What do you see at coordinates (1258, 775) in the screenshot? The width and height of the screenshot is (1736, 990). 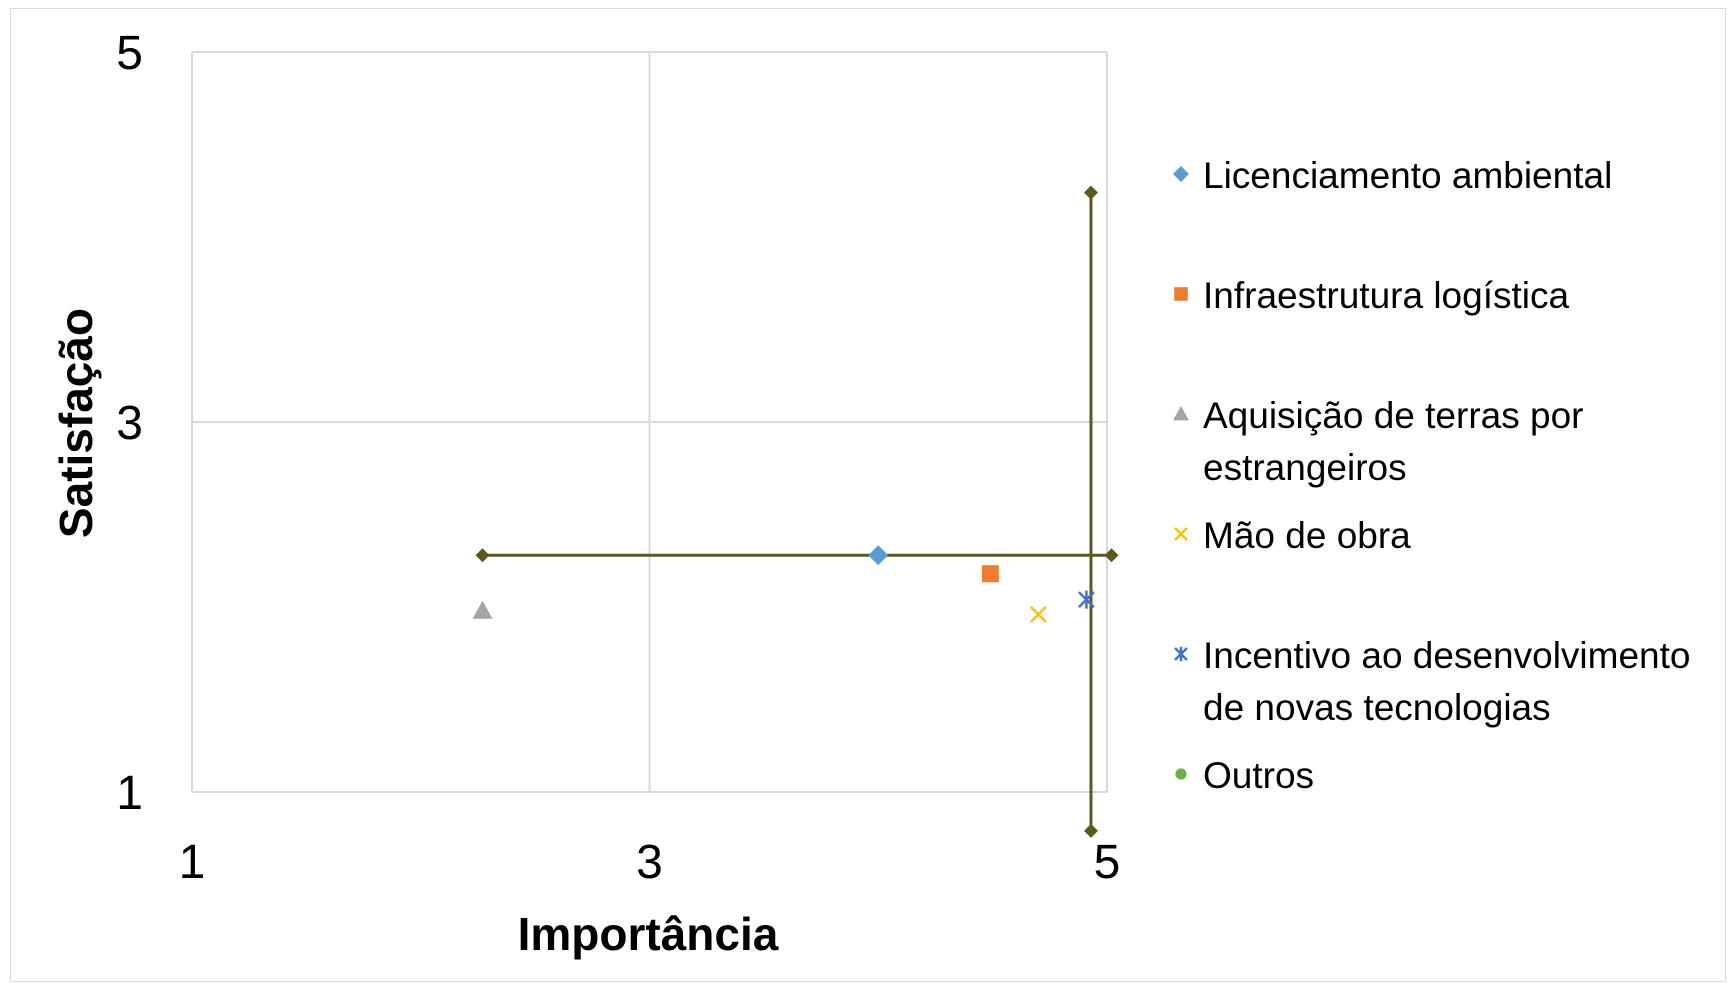 I see `legend-label: Outros` at bounding box center [1258, 775].